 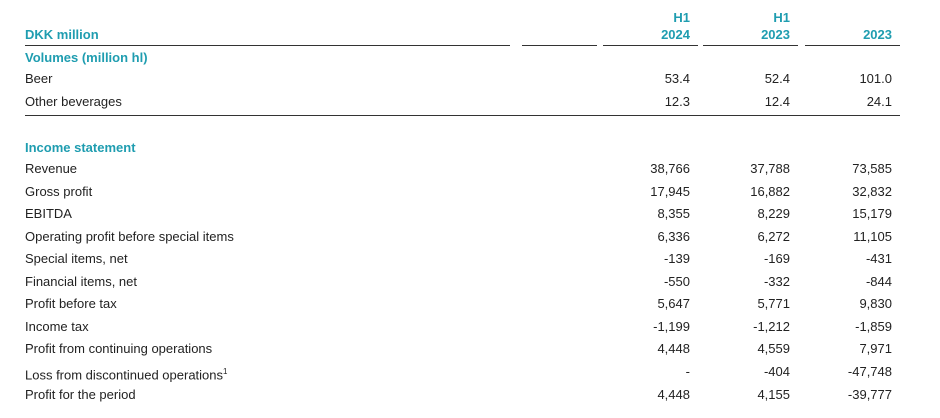 I want to click on row-value-h1-2023: -169, so click(x=776, y=258).